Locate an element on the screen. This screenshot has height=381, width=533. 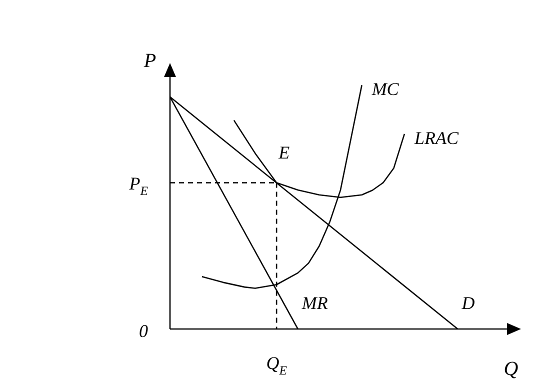
text: 0 is located at coordinates (143, 331).